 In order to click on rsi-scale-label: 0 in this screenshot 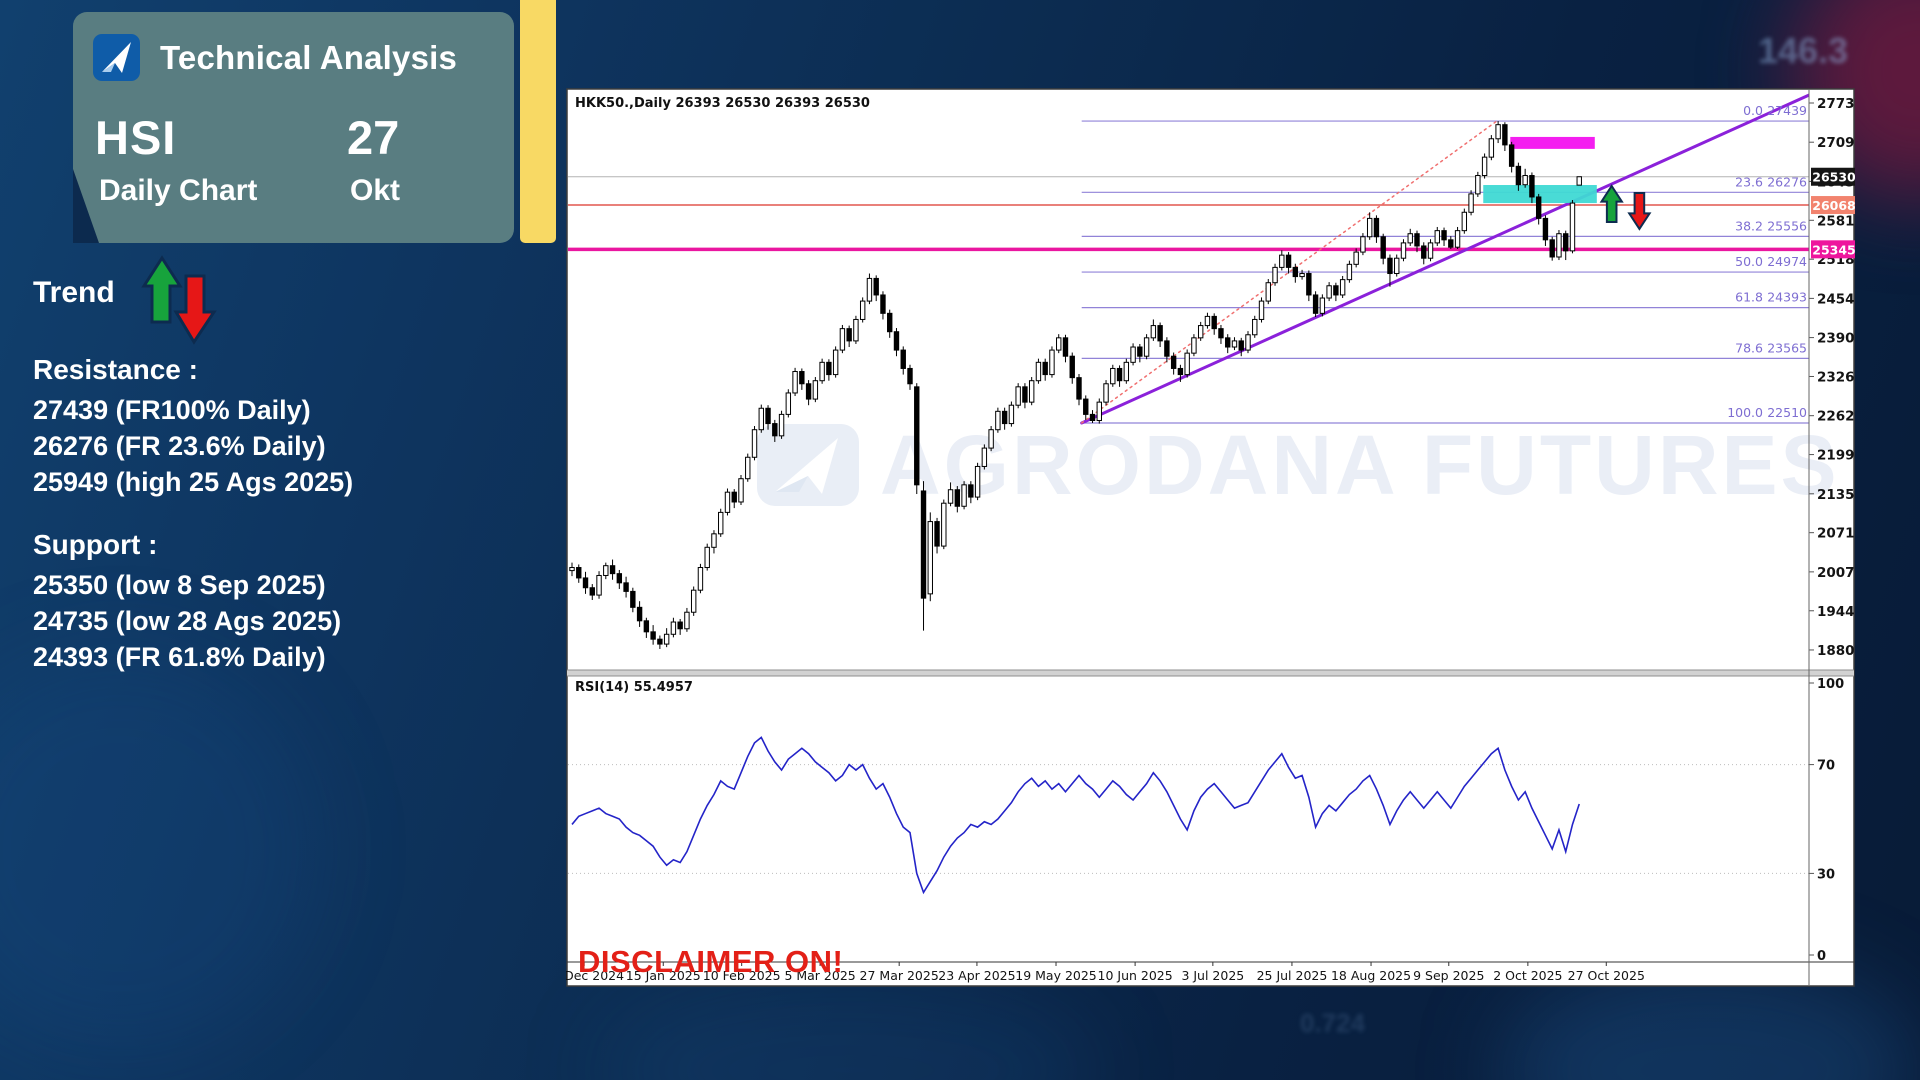, I will do `click(1821, 956)`.